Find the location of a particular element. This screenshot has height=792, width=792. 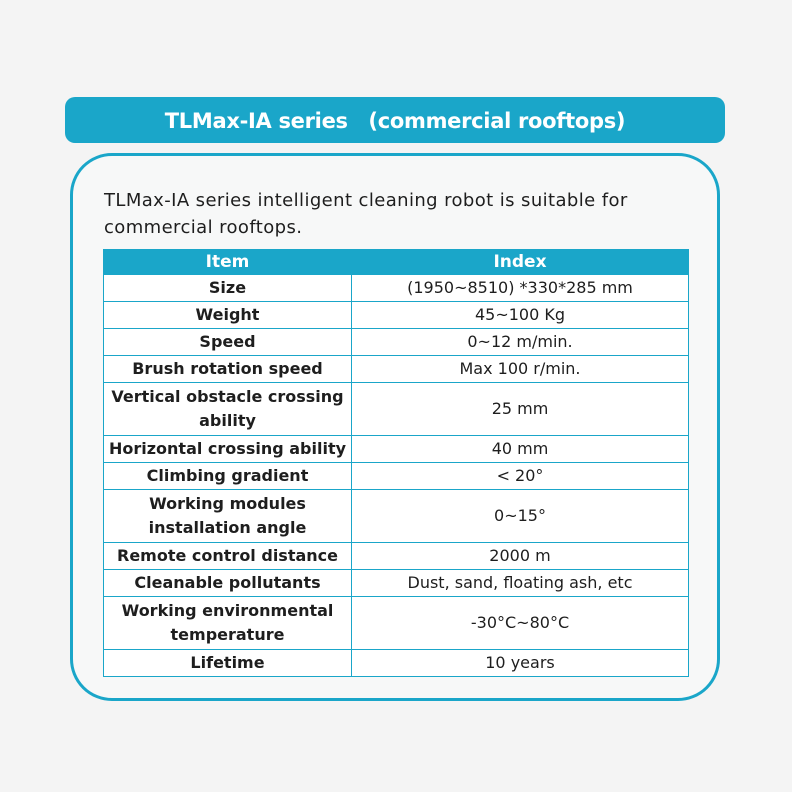

title-banner: TLMax-IA series (commercial rooftops) is located at coordinates (395, 120).